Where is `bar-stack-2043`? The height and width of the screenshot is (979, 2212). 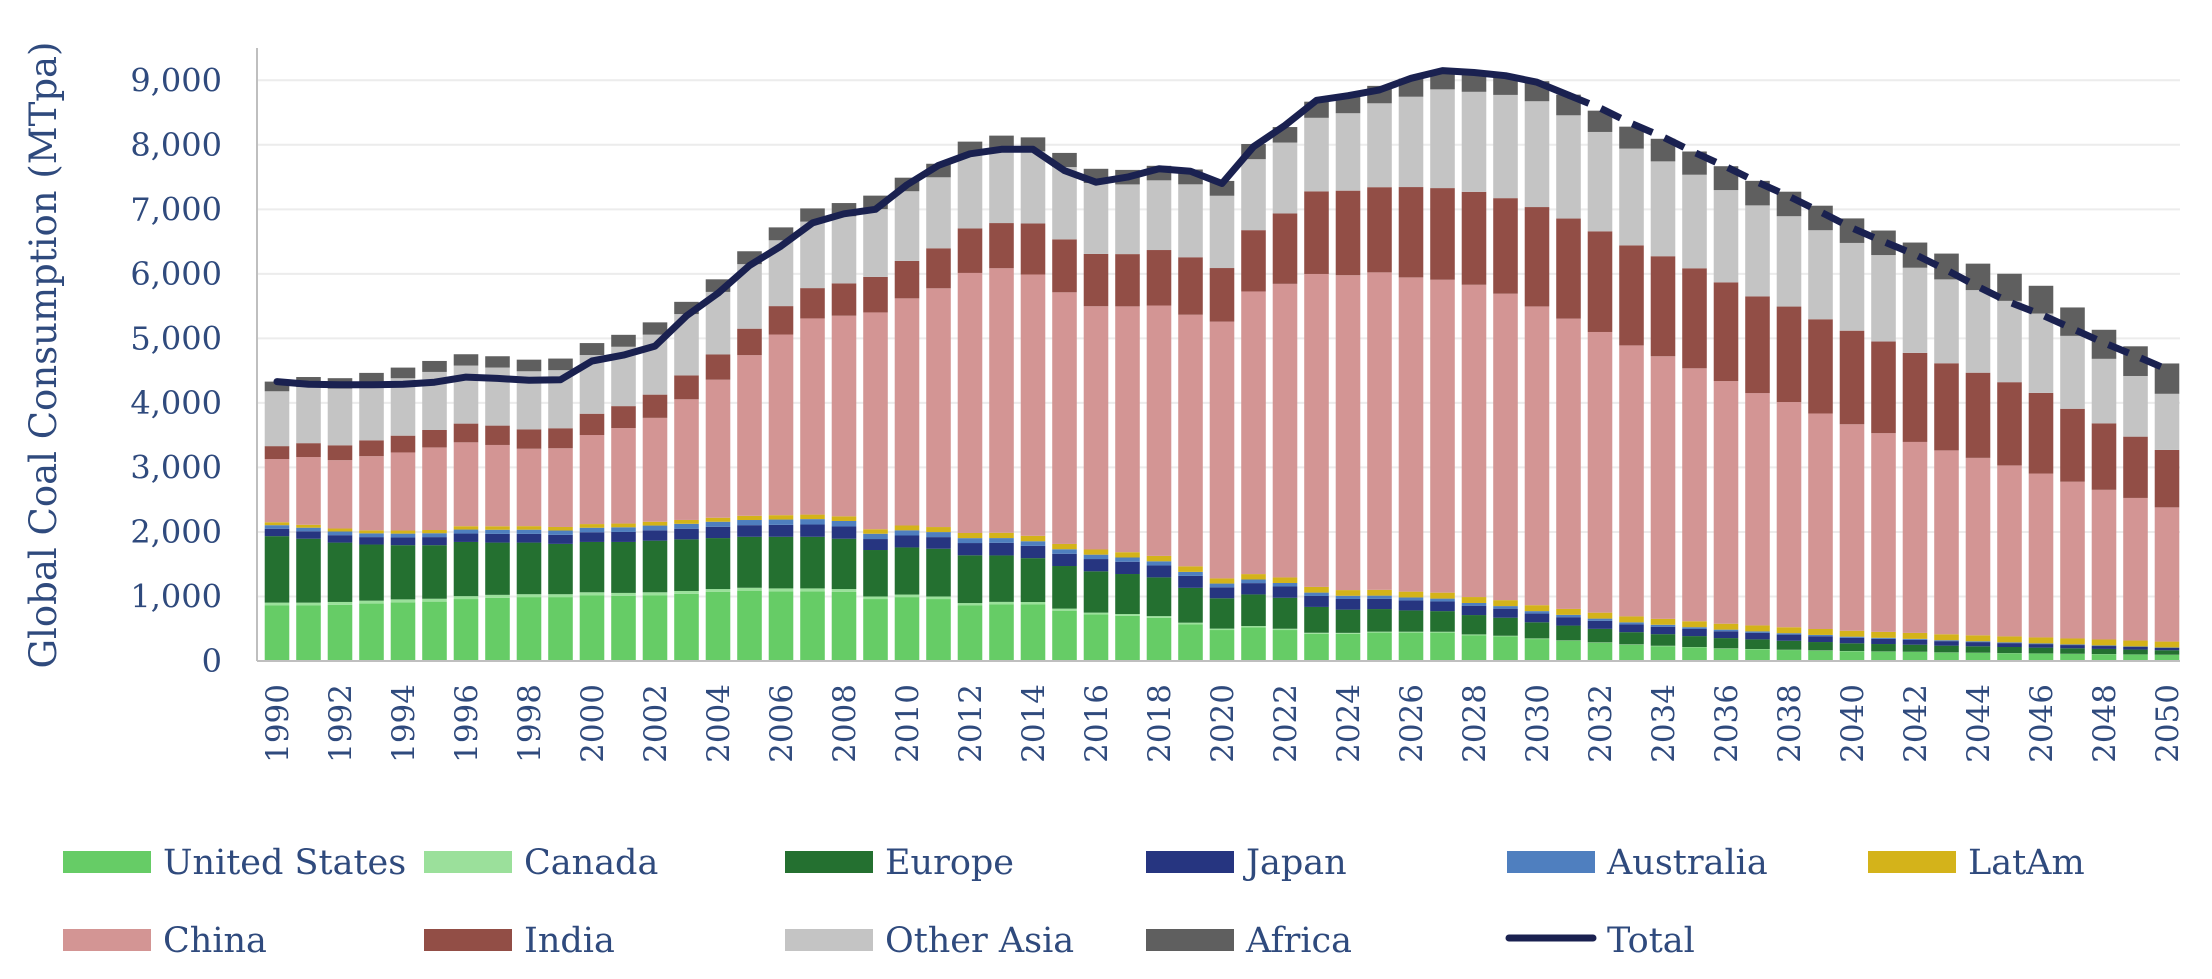
bar-stack-2043 is located at coordinates (1946, 457).